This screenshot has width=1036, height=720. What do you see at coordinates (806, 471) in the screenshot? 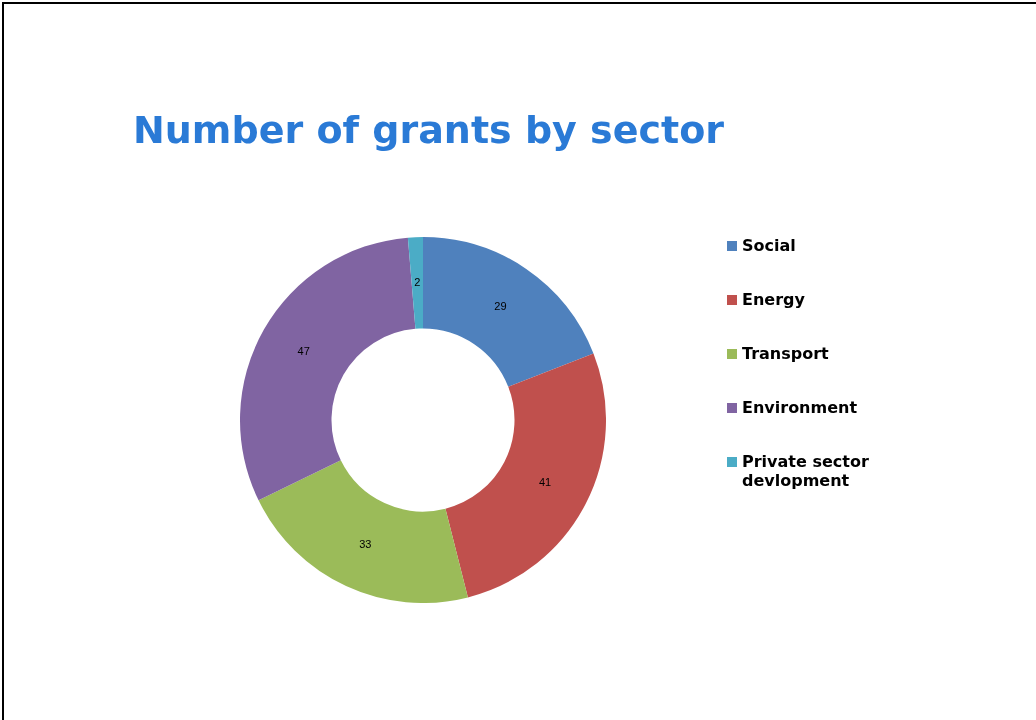
I see `legend-label: Private sector devlopment` at bounding box center [806, 471].